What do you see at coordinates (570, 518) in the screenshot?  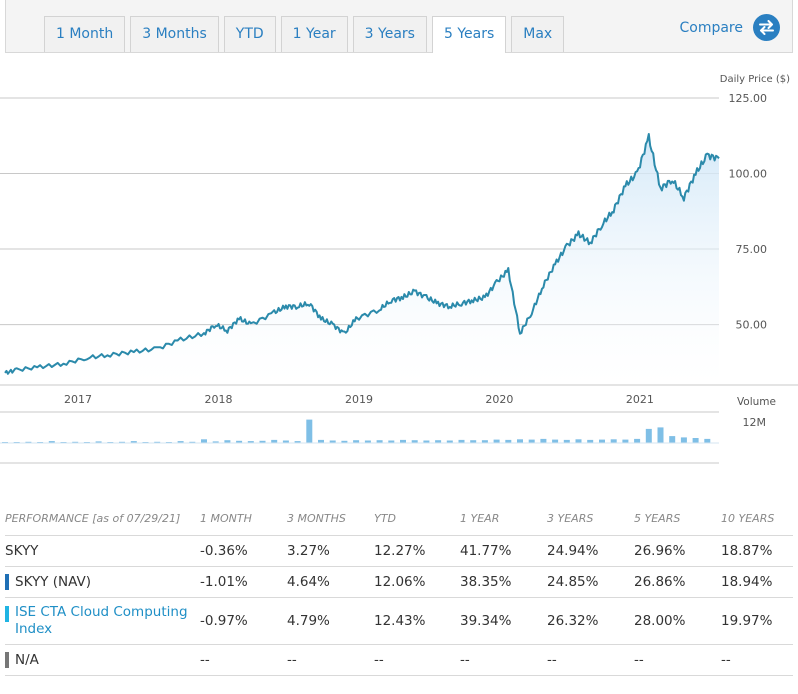 I see `col-header-3-years: 3 YEARS` at bounding box center [570, 518].